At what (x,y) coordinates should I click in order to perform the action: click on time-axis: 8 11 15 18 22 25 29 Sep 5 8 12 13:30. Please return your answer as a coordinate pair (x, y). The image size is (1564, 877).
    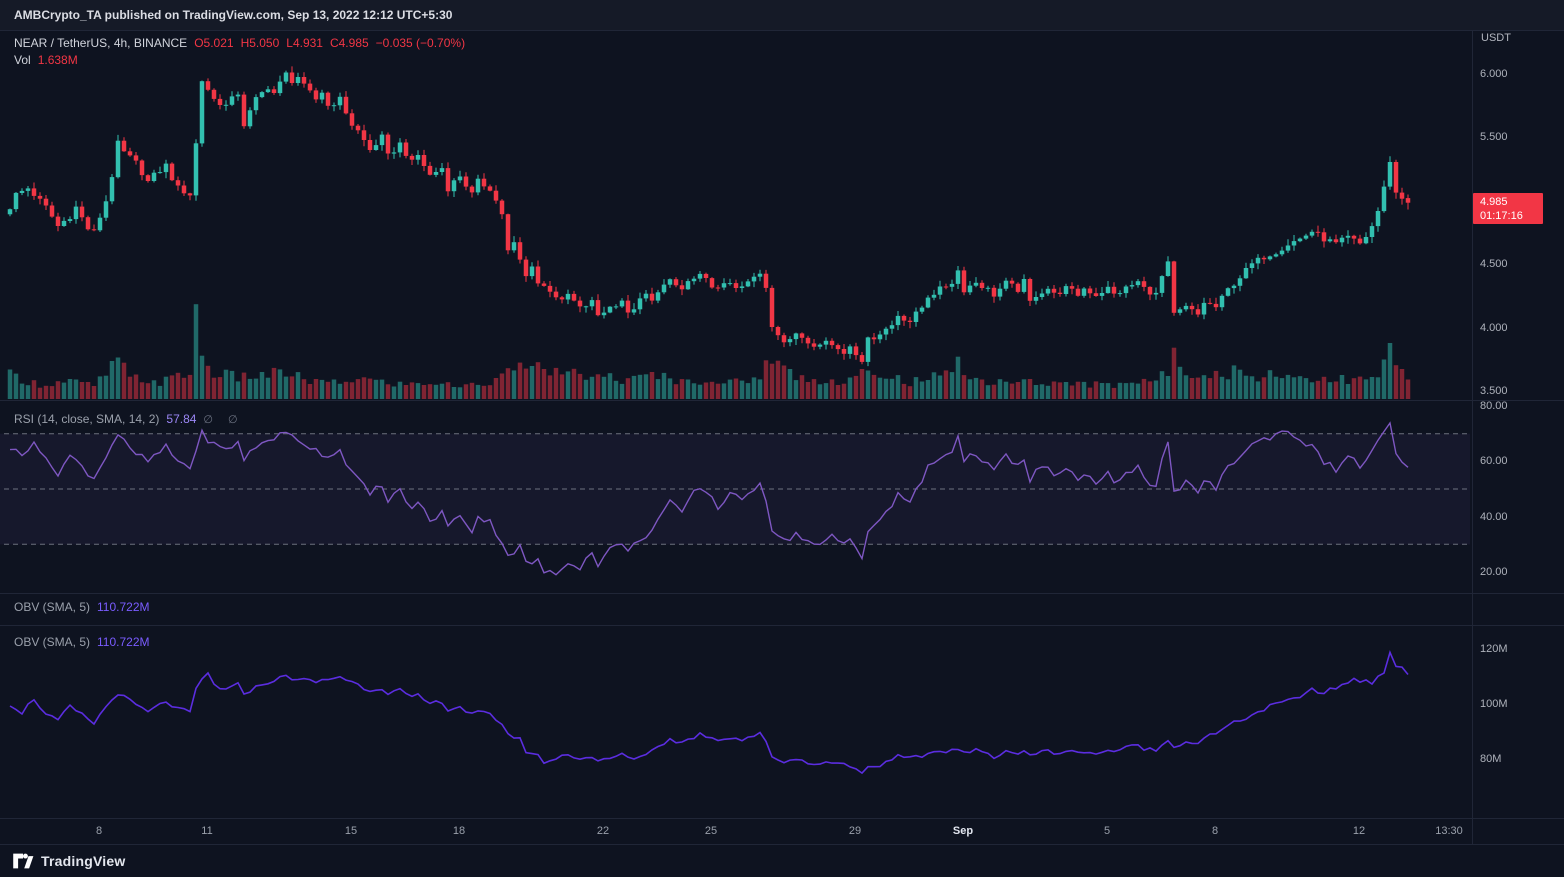
    Looking at the image, I should click on (782, 831).